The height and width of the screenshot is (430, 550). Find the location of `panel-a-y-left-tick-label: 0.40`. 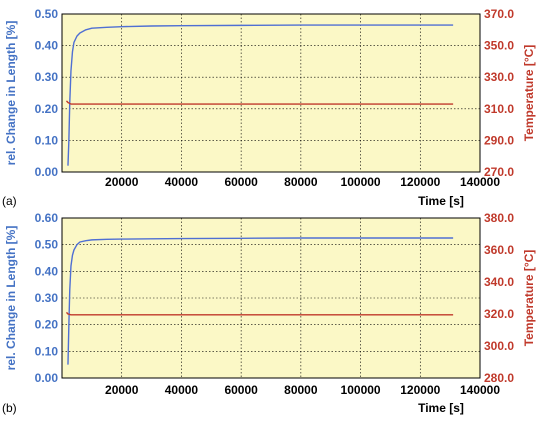

panel-a-y-left-tick-label: 0.40 is located at coordinates (47, 46).